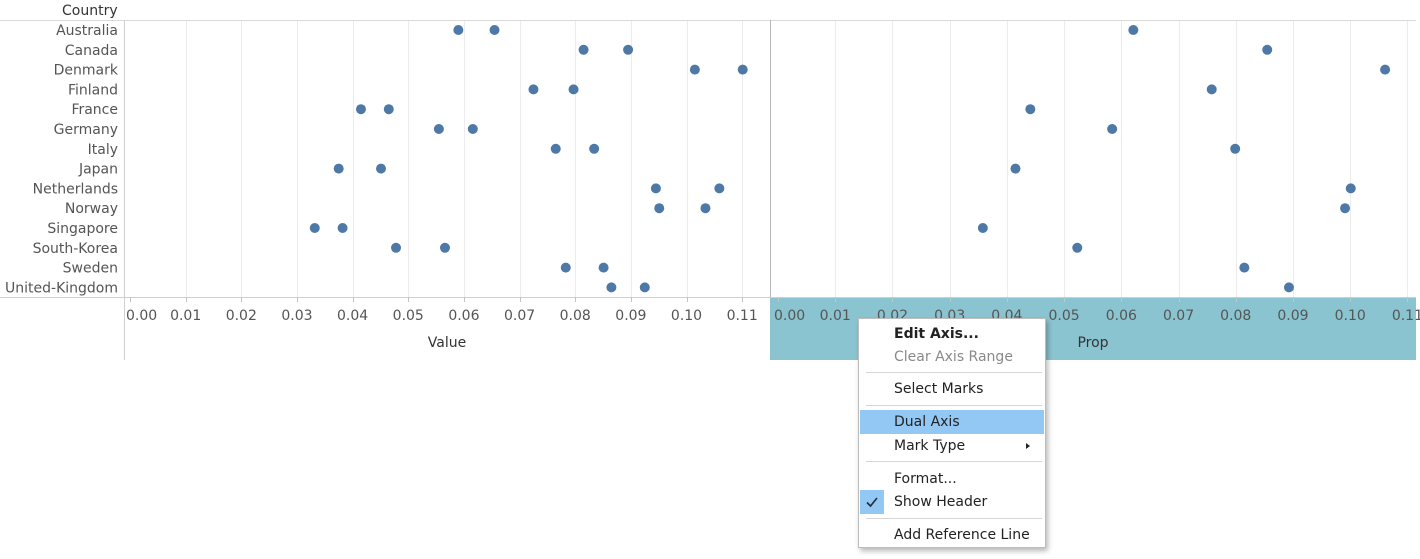 The image size is (1420, 559). What do you see at coordinates (87, 31) in the screenshot?
I see `row-label: Australia` at bounding box center [87, 31].